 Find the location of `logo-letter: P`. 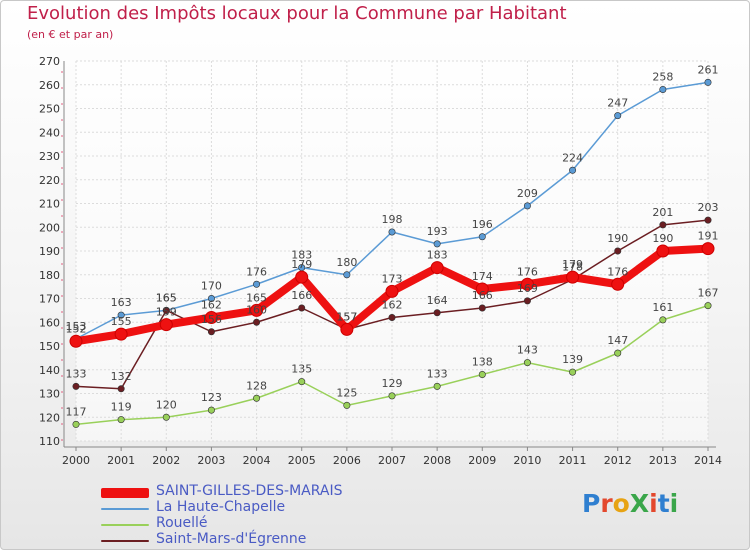

logo-letter: P is located at coordinates (591, 503).